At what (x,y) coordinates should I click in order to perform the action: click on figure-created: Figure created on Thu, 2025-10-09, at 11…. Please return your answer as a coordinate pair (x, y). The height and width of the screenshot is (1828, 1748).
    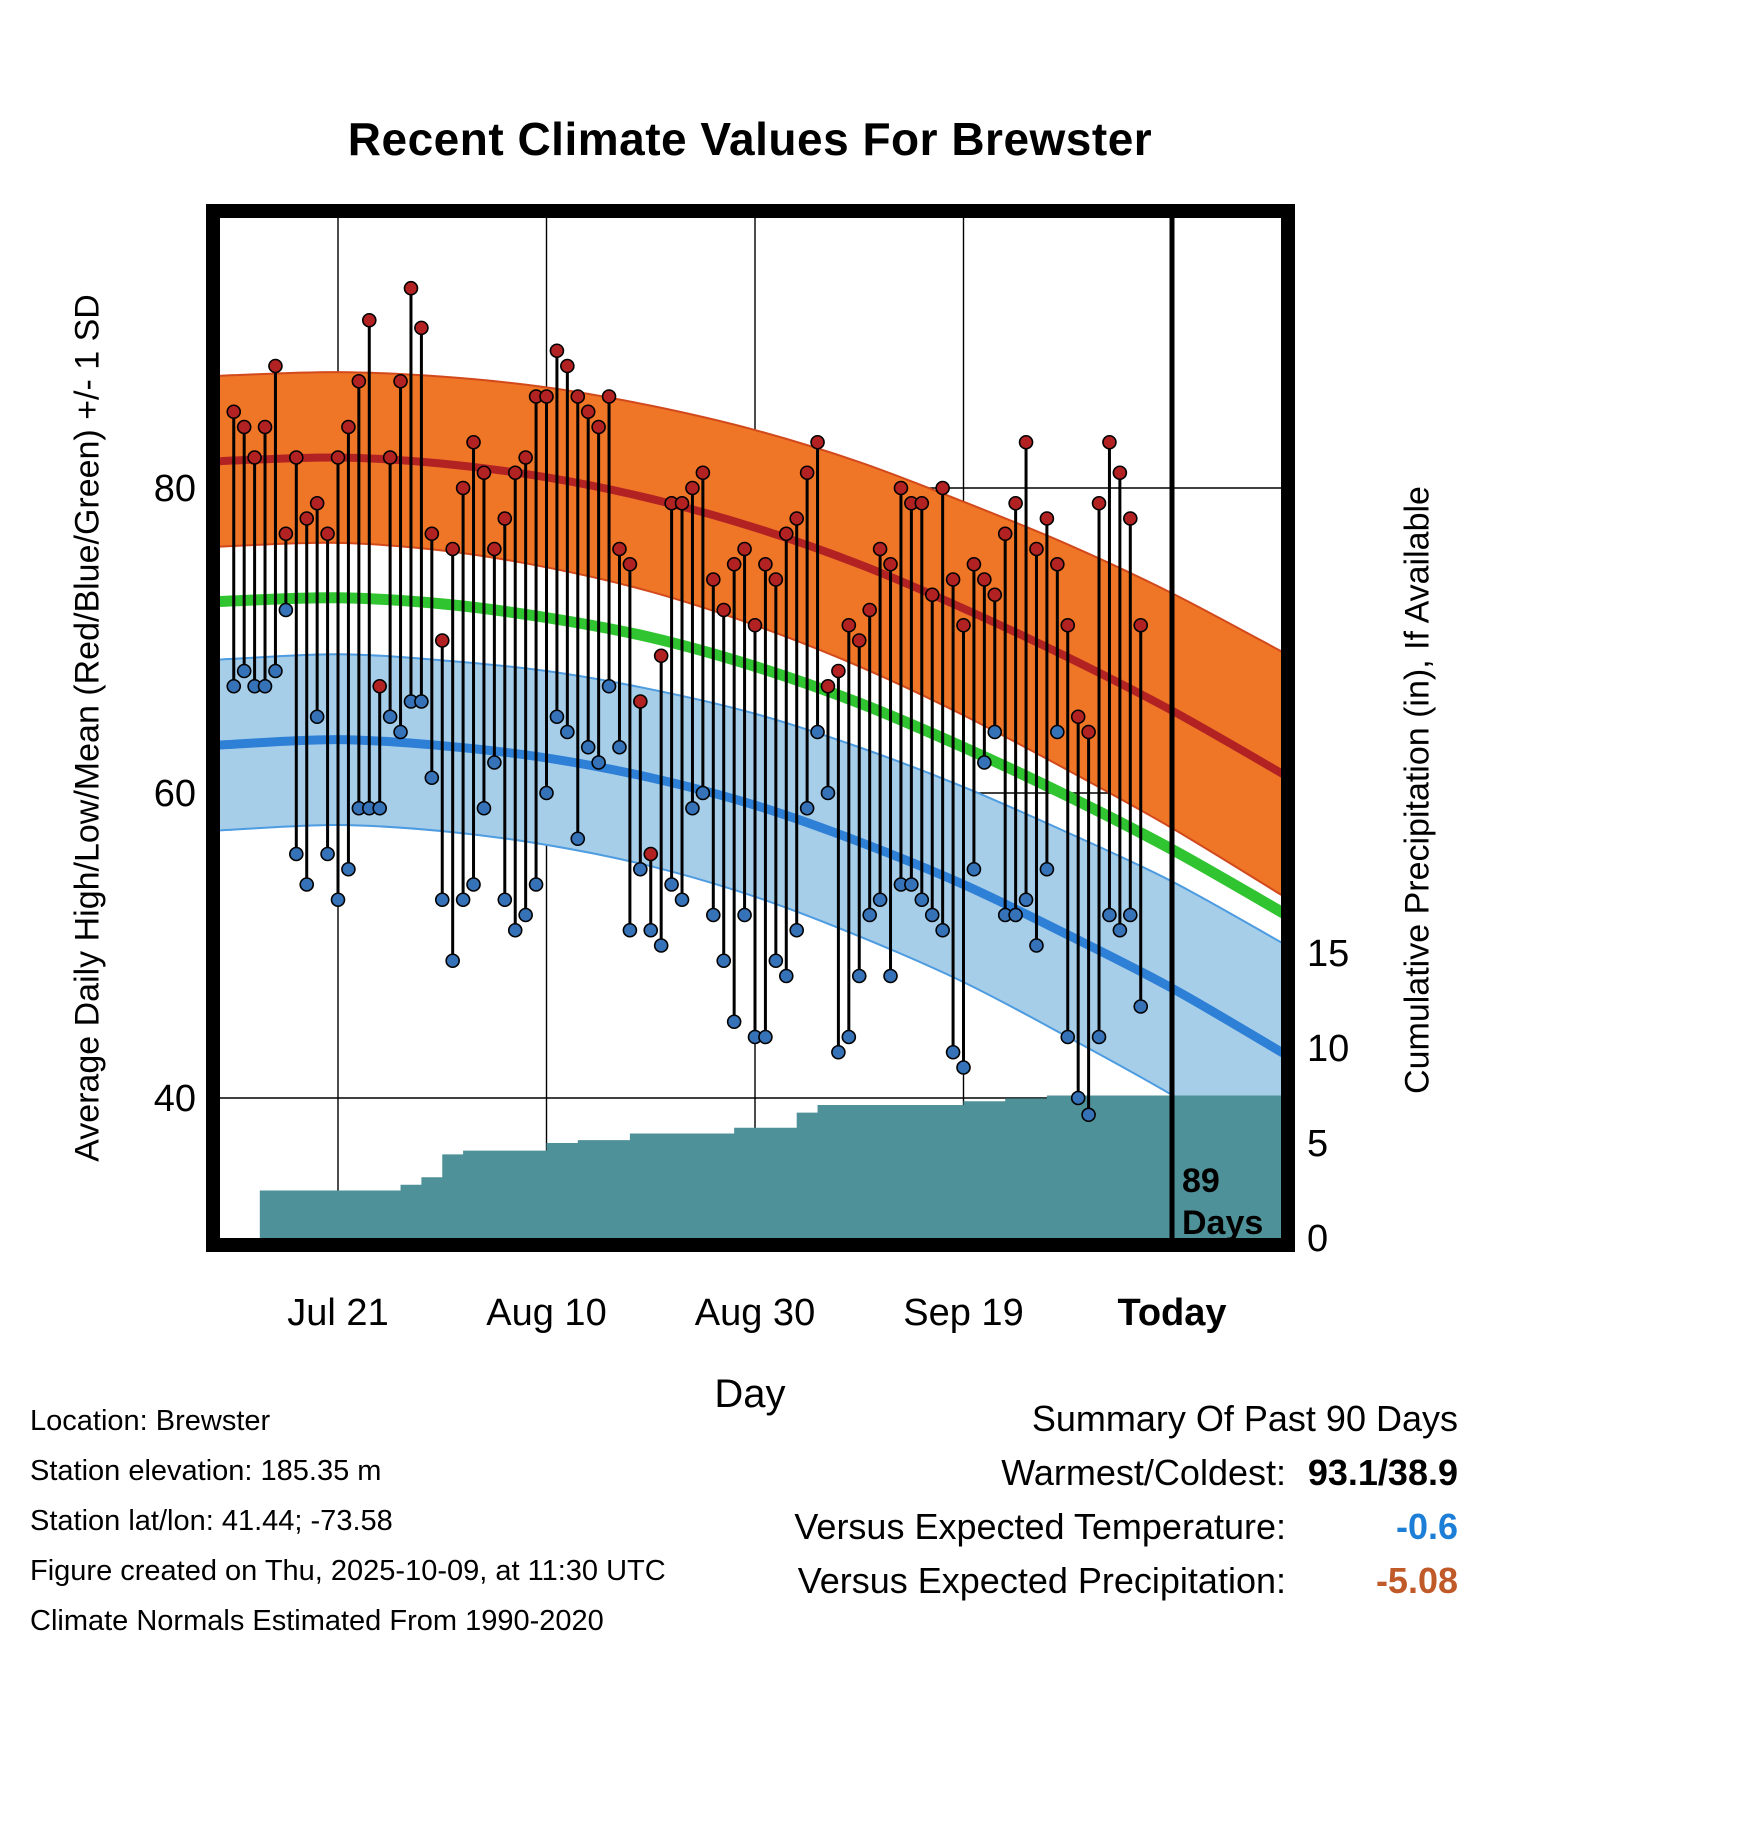
    Looking at the image, I should click on (348, 1571).